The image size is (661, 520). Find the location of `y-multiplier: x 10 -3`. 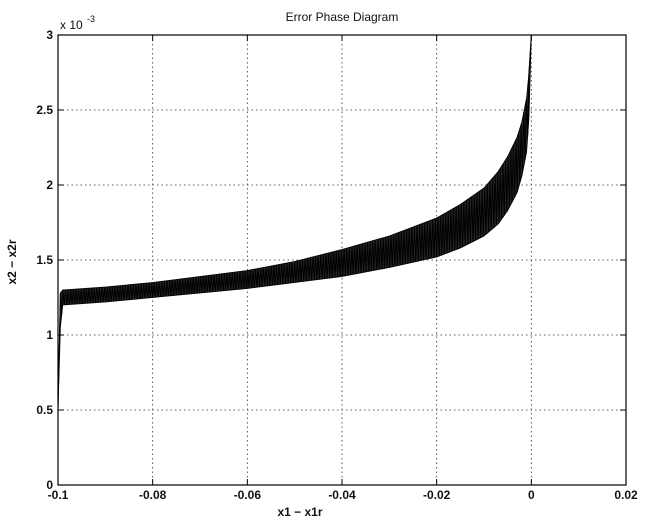

y-multiplier: x 10 -3 is located at coordinates (77, 23).